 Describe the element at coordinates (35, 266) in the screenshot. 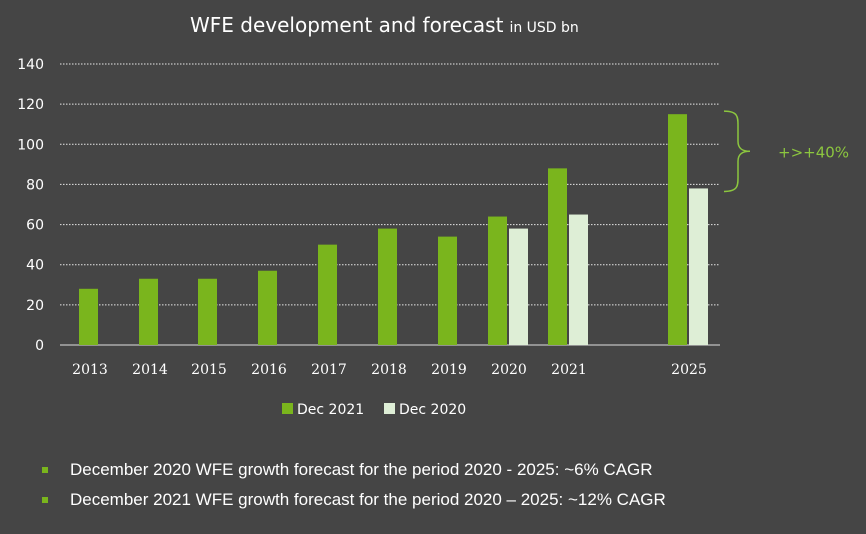

I see `y-tick-label: 40` at that location.